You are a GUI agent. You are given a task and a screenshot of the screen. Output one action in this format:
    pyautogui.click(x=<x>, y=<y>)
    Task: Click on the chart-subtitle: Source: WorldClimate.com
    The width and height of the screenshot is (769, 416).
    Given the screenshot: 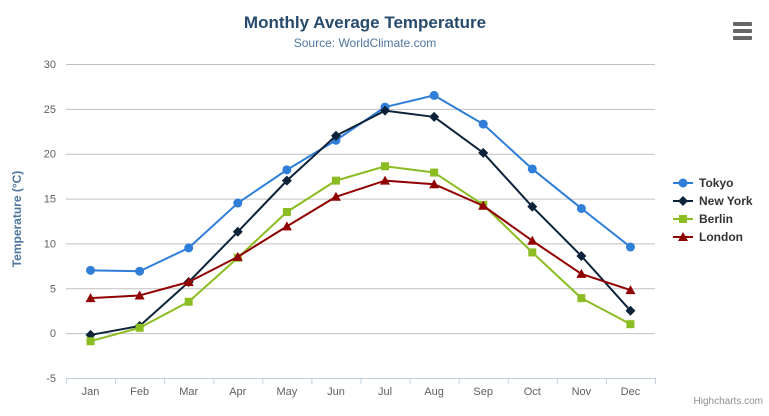 What is the action you would take?
    pyautogui.click(x=365, y=43)
    